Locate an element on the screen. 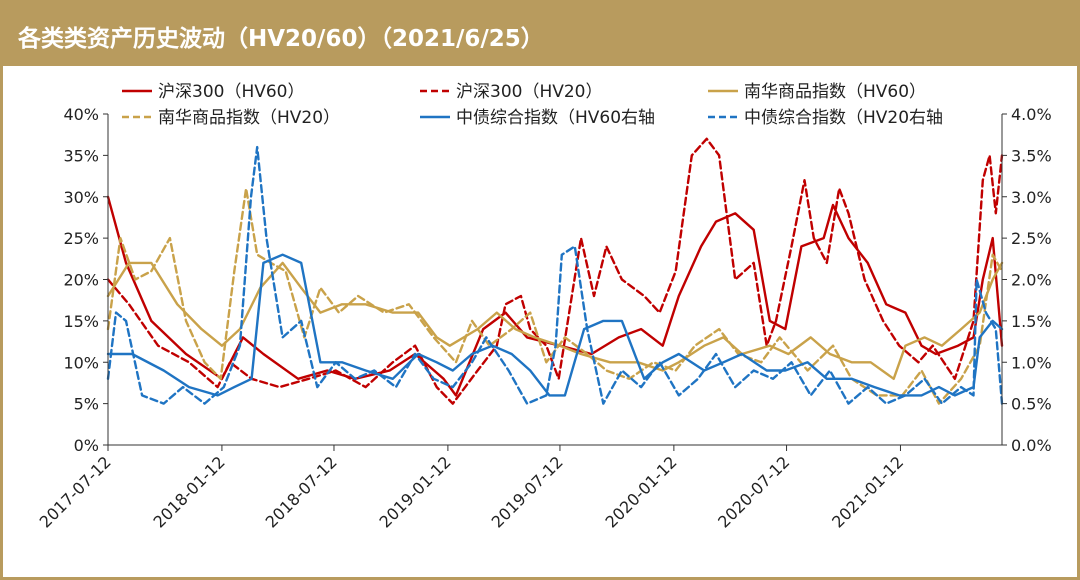  y-left-tick-label: 20% is located at coordinates (81, 280).